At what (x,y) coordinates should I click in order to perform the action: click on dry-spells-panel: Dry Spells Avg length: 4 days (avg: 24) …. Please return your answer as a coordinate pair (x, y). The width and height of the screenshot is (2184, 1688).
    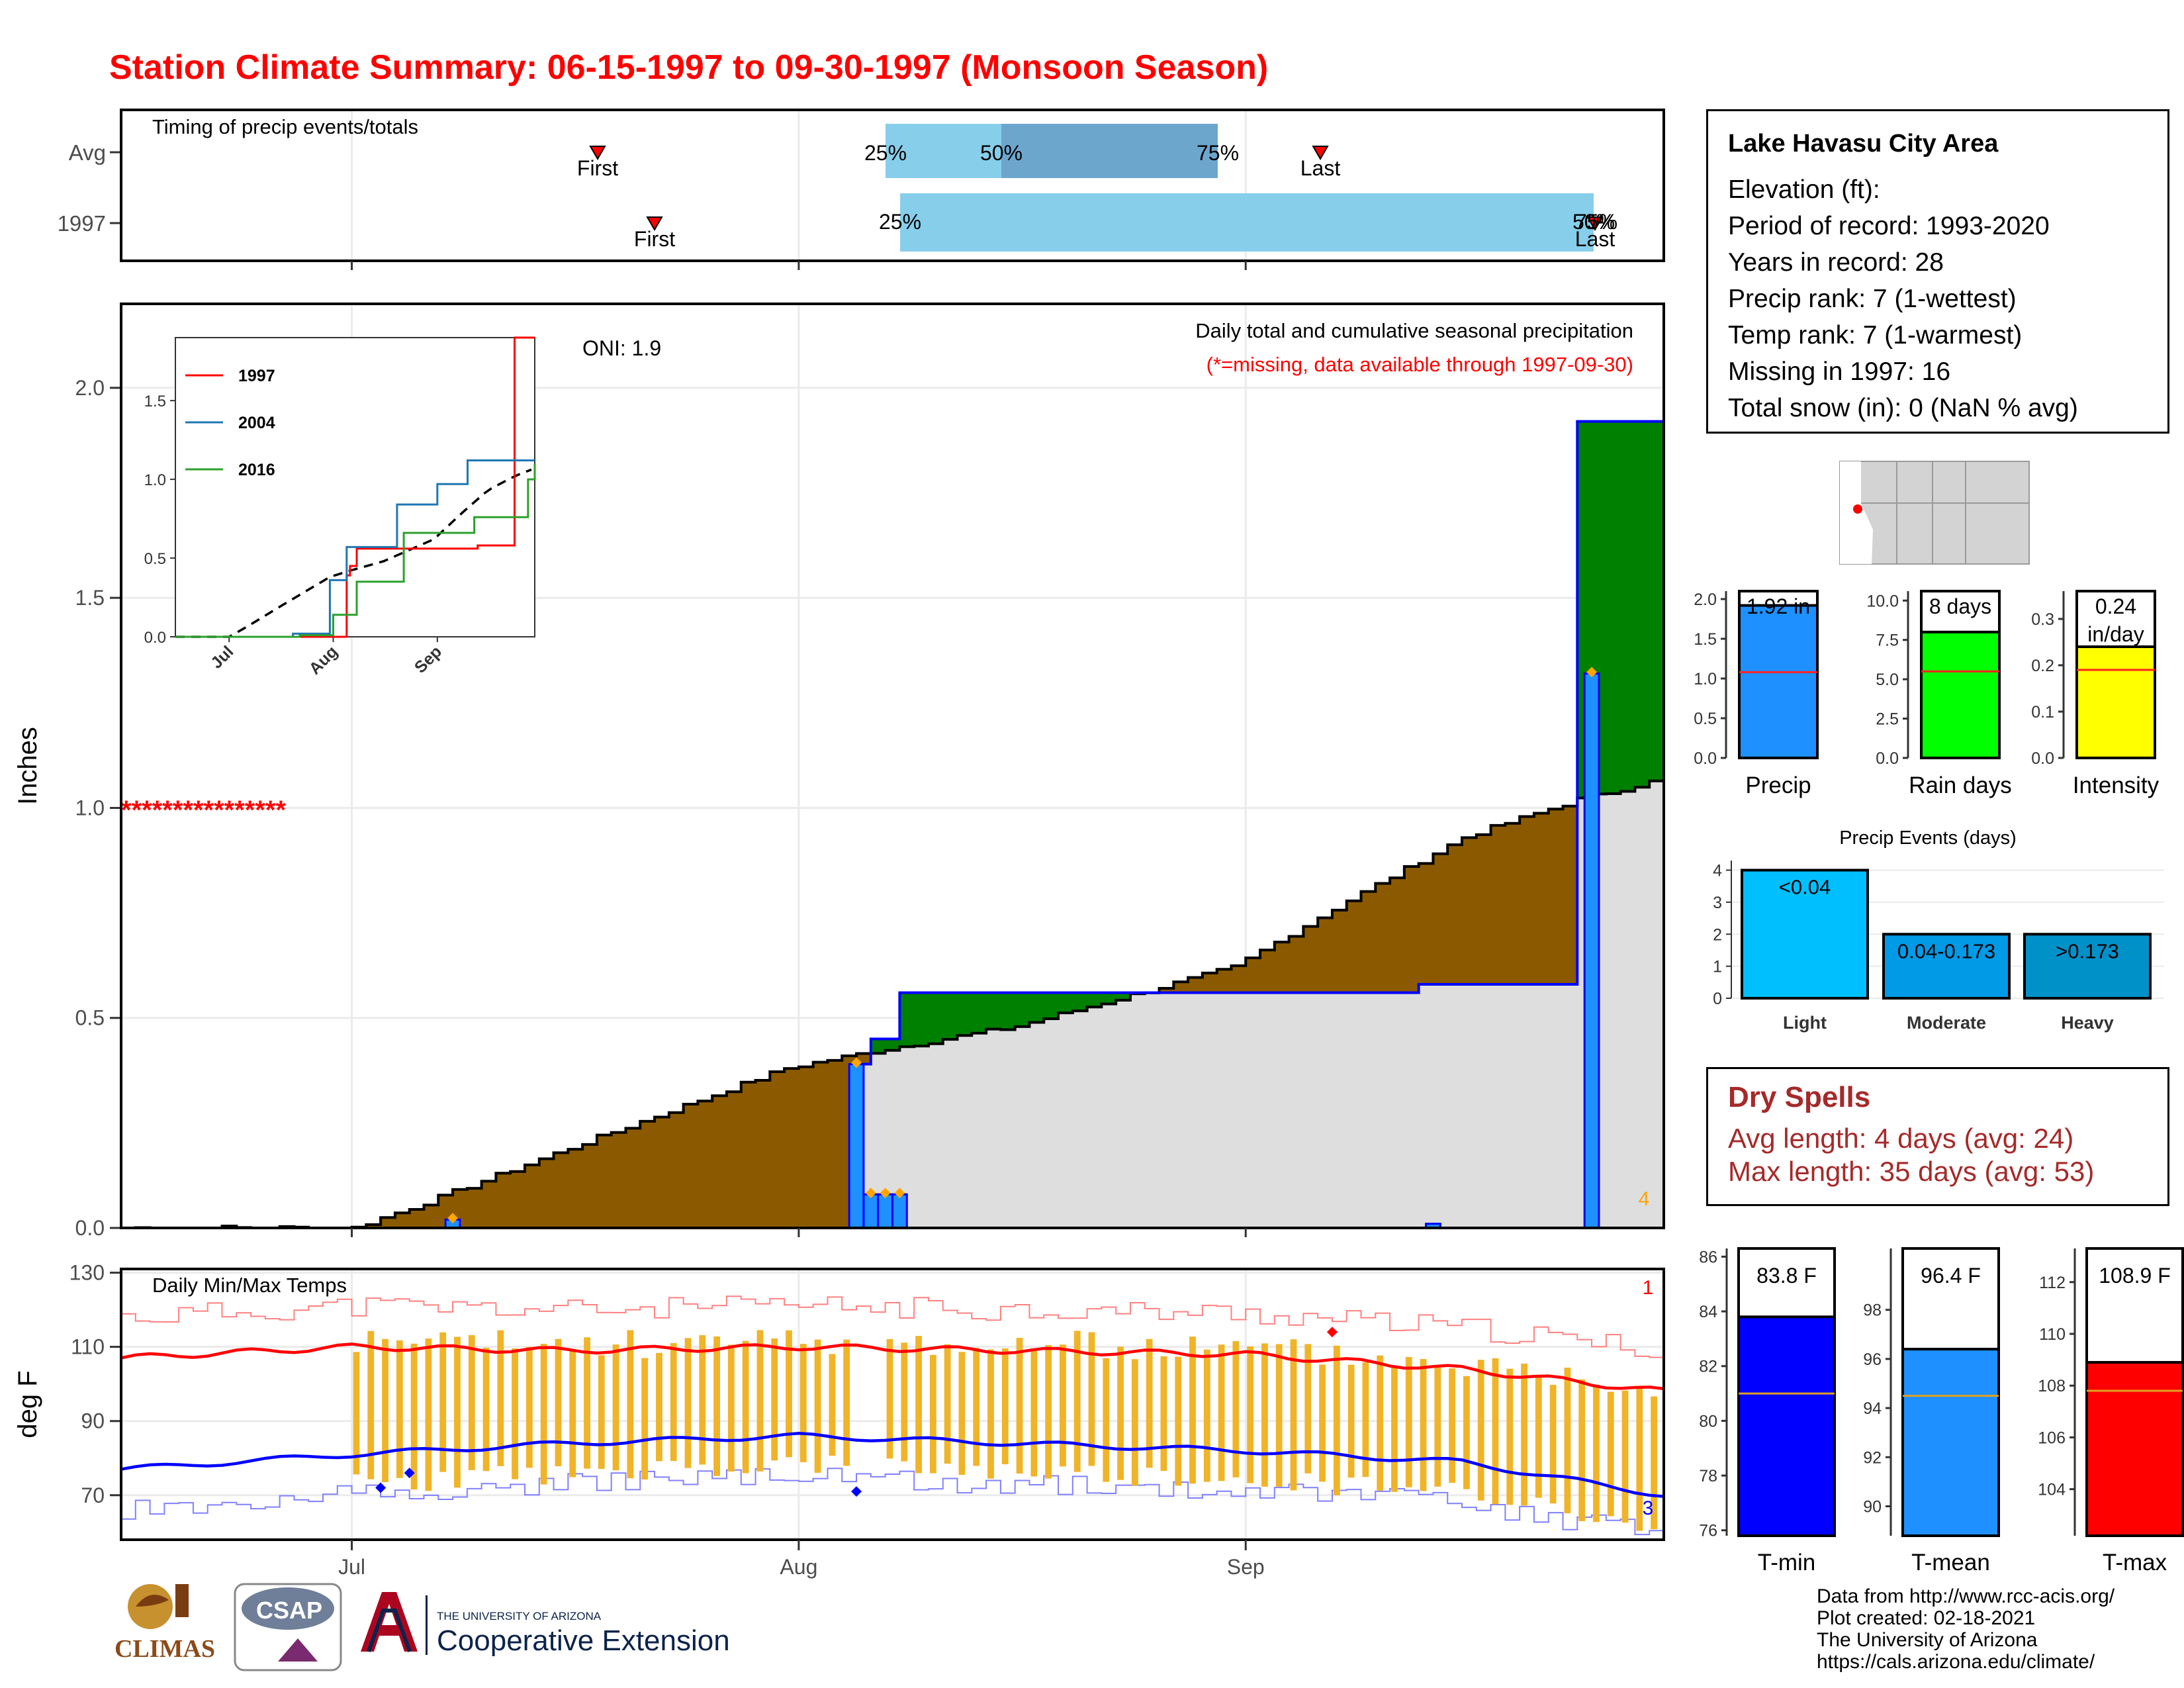
    Looking at the image, I should click on (1937, 1136).